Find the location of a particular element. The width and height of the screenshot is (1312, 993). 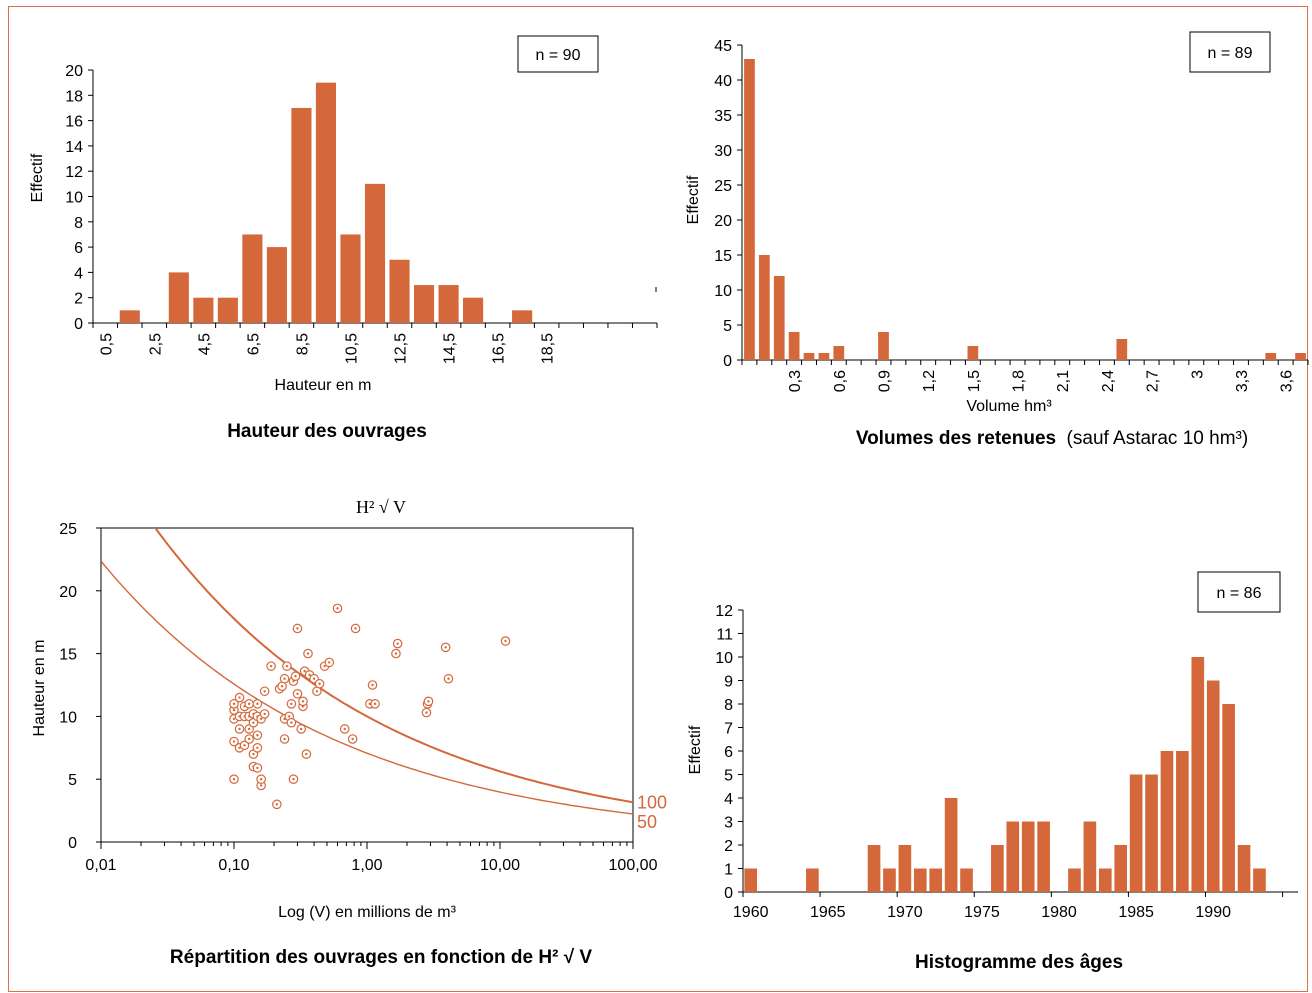

x-tick-label: 1,2 is located at coordinates (929, 381).